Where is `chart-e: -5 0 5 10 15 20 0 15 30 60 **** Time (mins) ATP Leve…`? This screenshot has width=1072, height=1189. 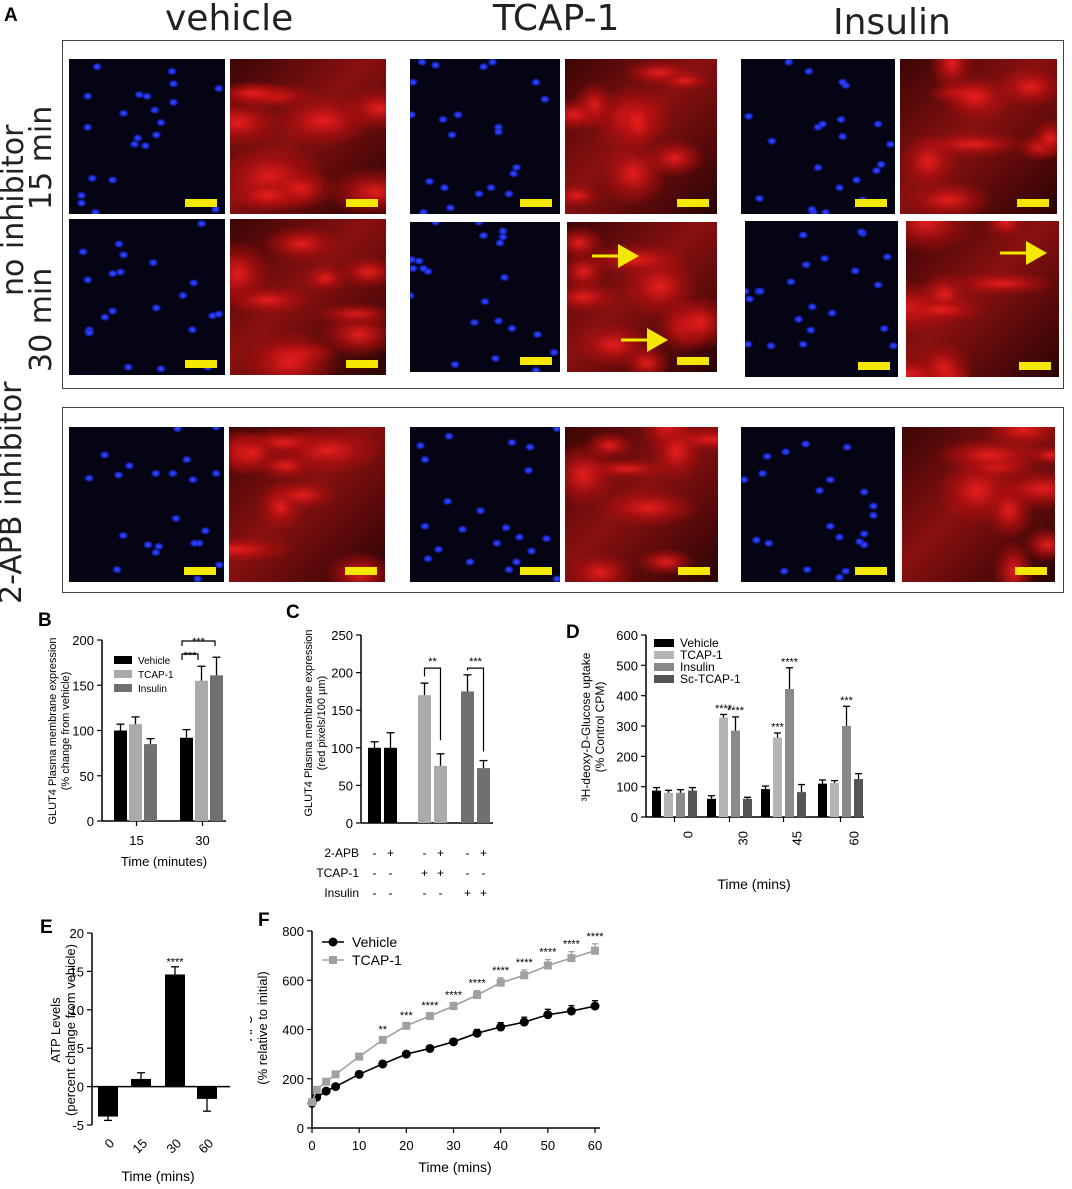
chart-e: -5 0 5 10 15 20 0 15 30 60 **** Time (mins) ATP Leve… is located at coordinates (139, 1055).